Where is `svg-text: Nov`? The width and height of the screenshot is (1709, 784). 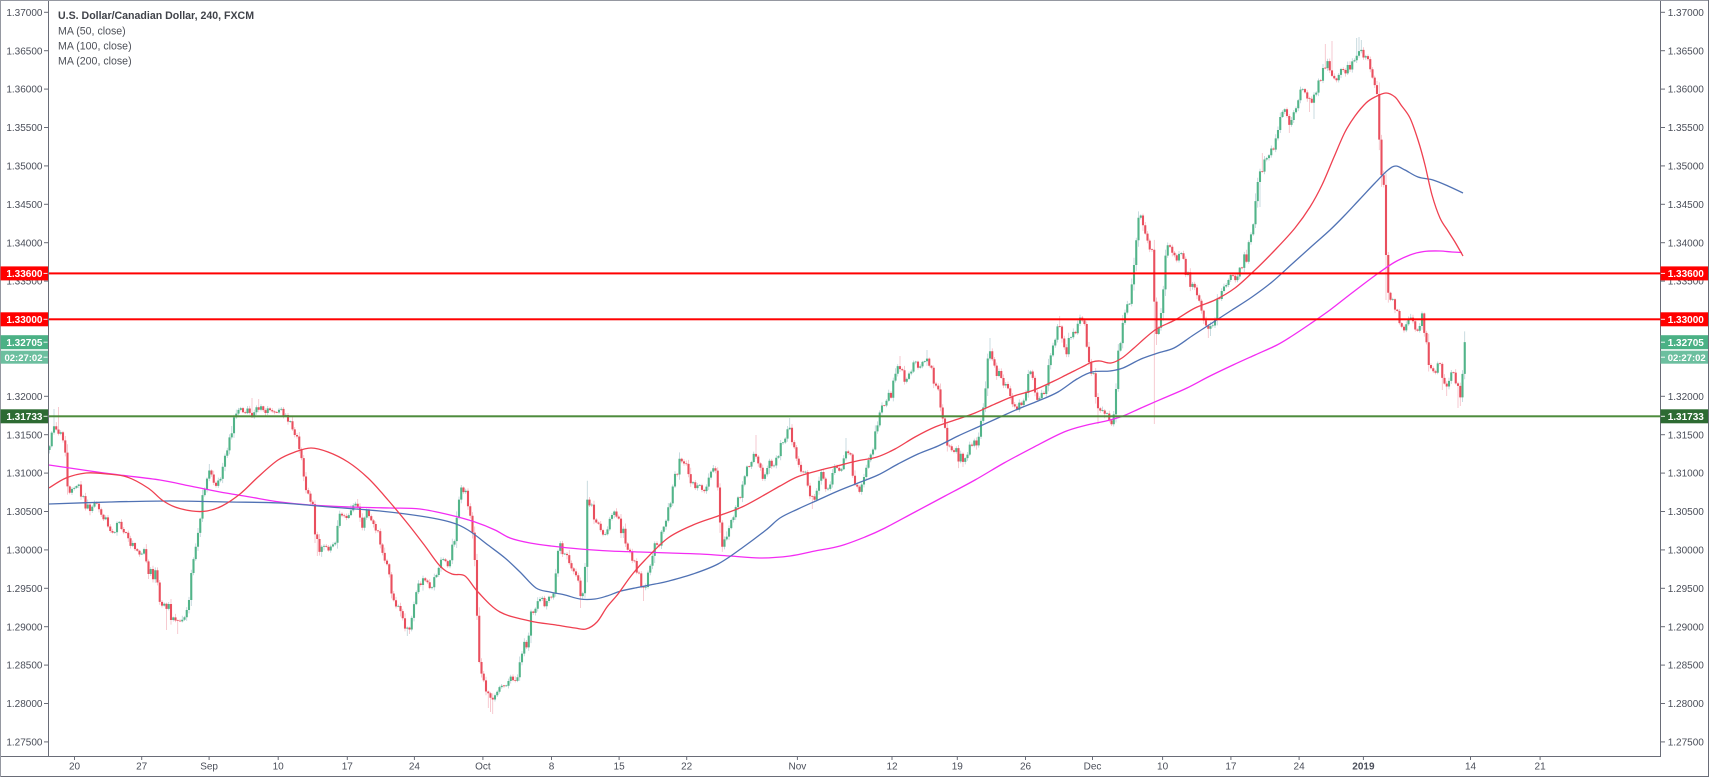 svg-text: Nov is located at coordinates (798, 767).